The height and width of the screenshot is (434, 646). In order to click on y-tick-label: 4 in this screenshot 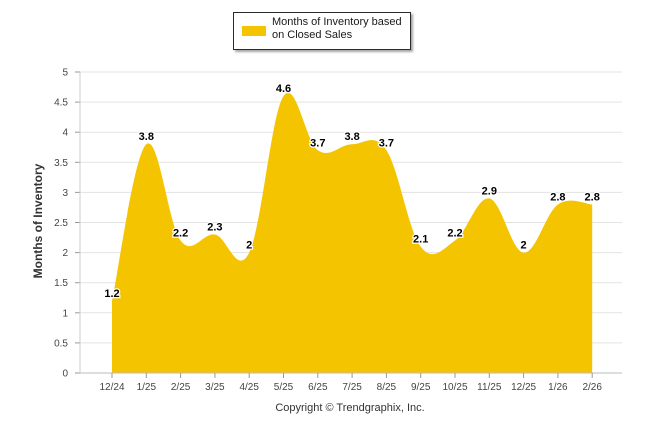, I will do `click(65, 133)`.